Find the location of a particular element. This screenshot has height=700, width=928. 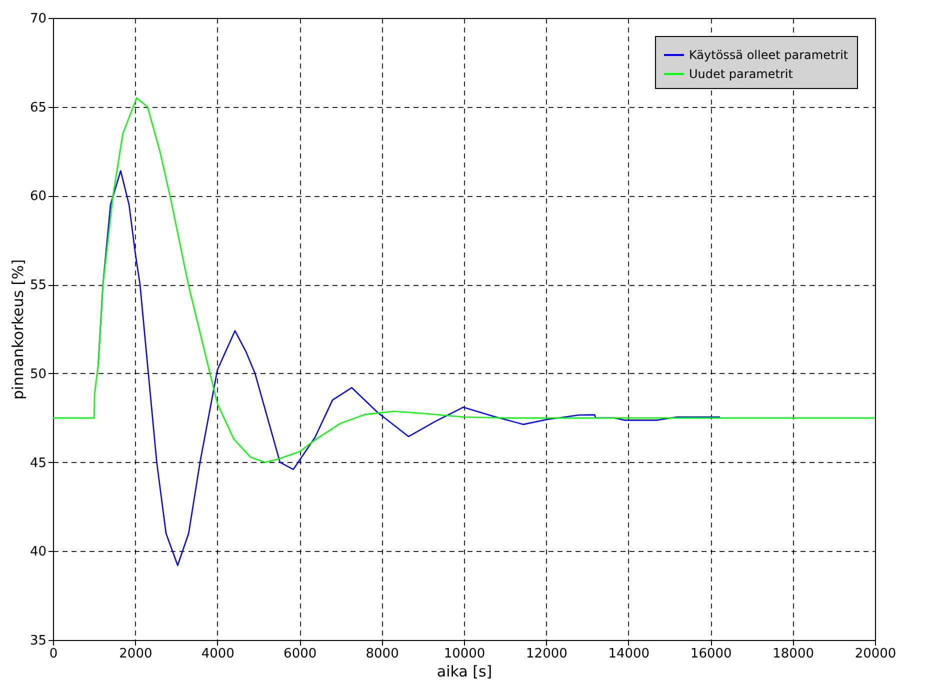

x-tick-label: 18000 is located at coordinates (793, 654).